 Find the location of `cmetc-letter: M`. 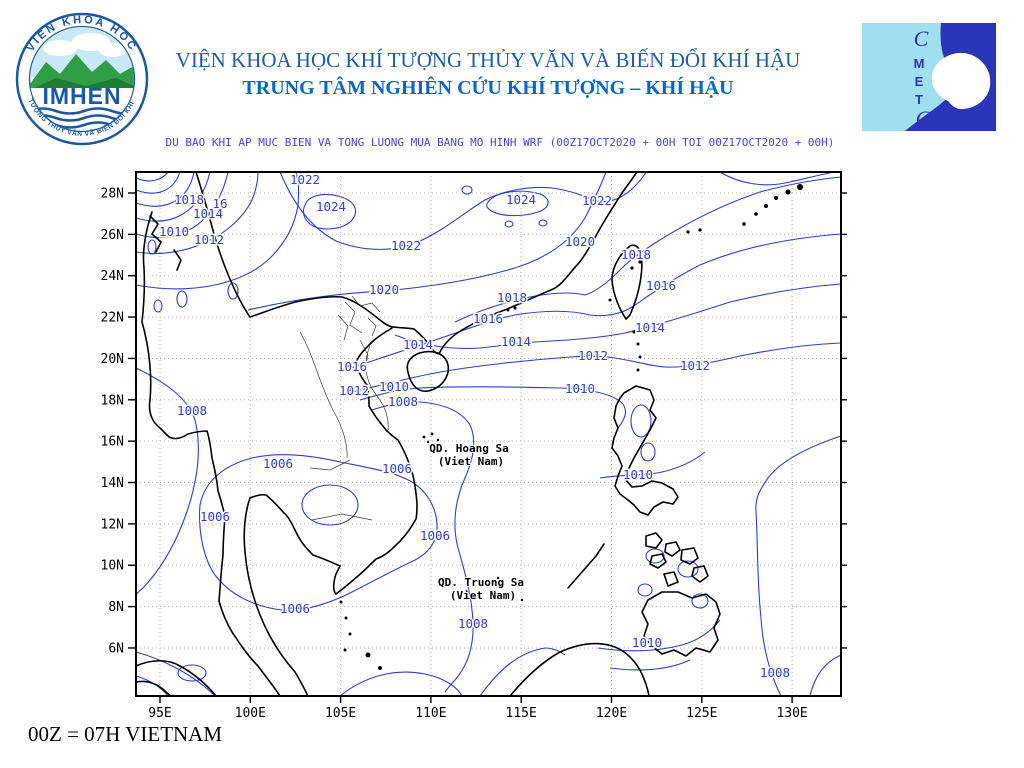

cmetc-letter: M is located at coordinates (919, 63).